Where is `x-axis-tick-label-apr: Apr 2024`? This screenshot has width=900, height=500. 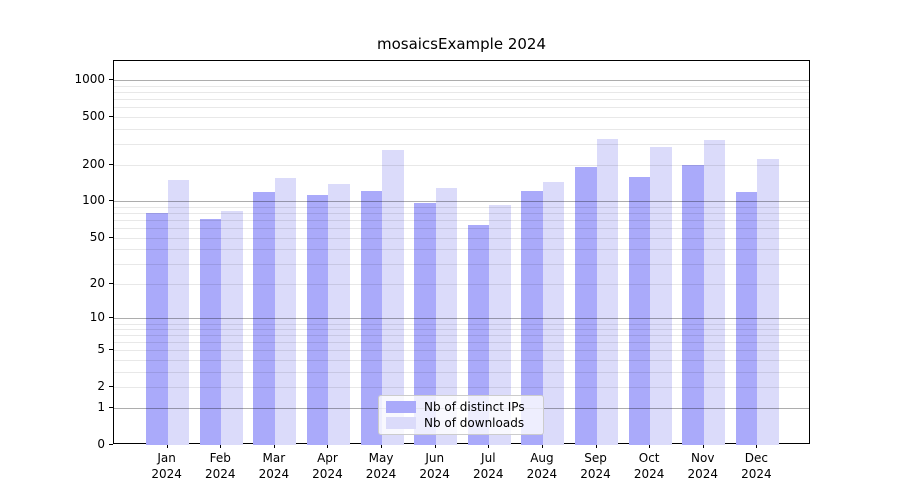 x-axis-tick-label-apr: Apr 2024 is located at coordinates (327, 466).